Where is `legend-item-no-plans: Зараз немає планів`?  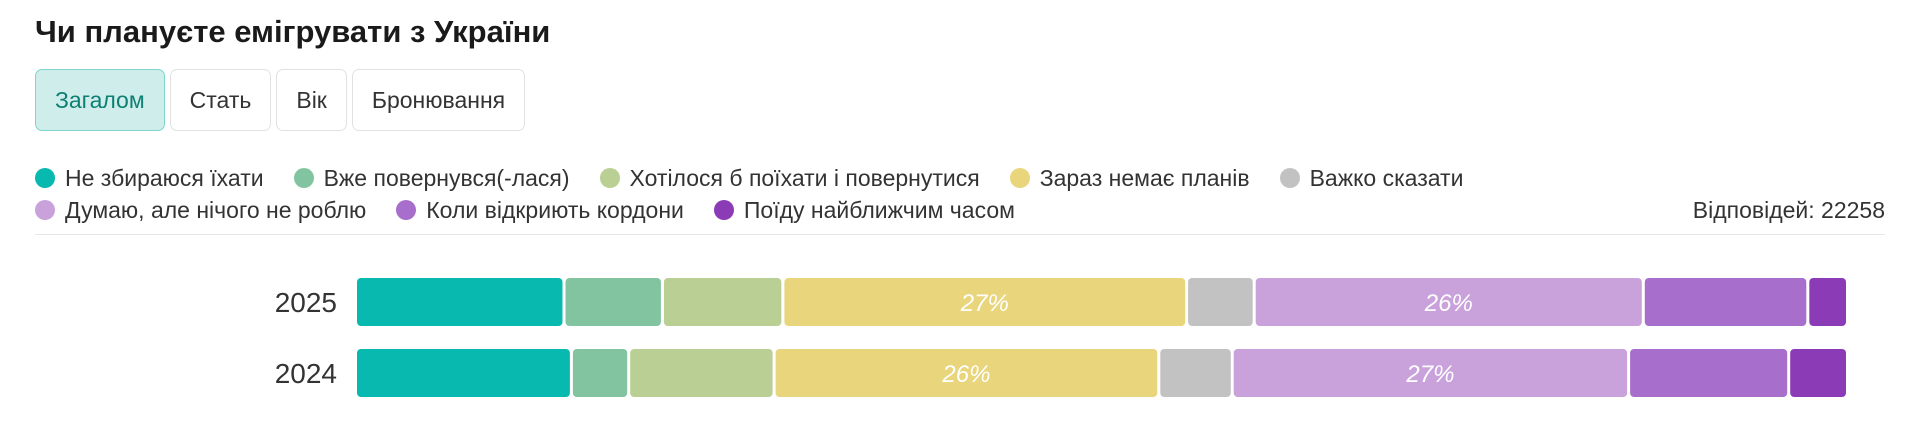
legend-item-no-plans: Зараз немає планів is located at coordinates (1129, 178).